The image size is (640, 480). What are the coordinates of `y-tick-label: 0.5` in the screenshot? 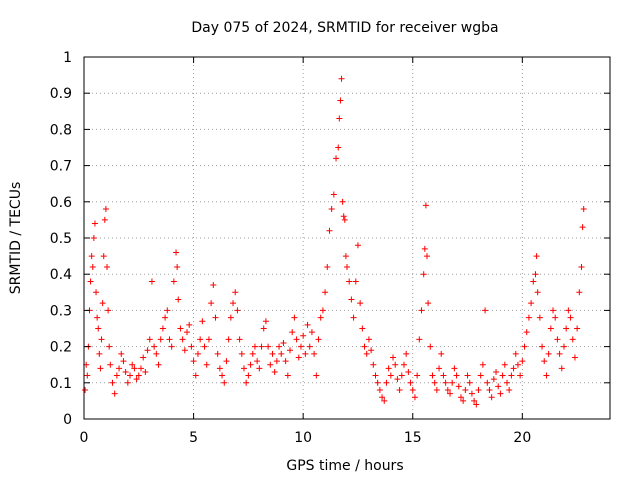 It's located at (61, 239).